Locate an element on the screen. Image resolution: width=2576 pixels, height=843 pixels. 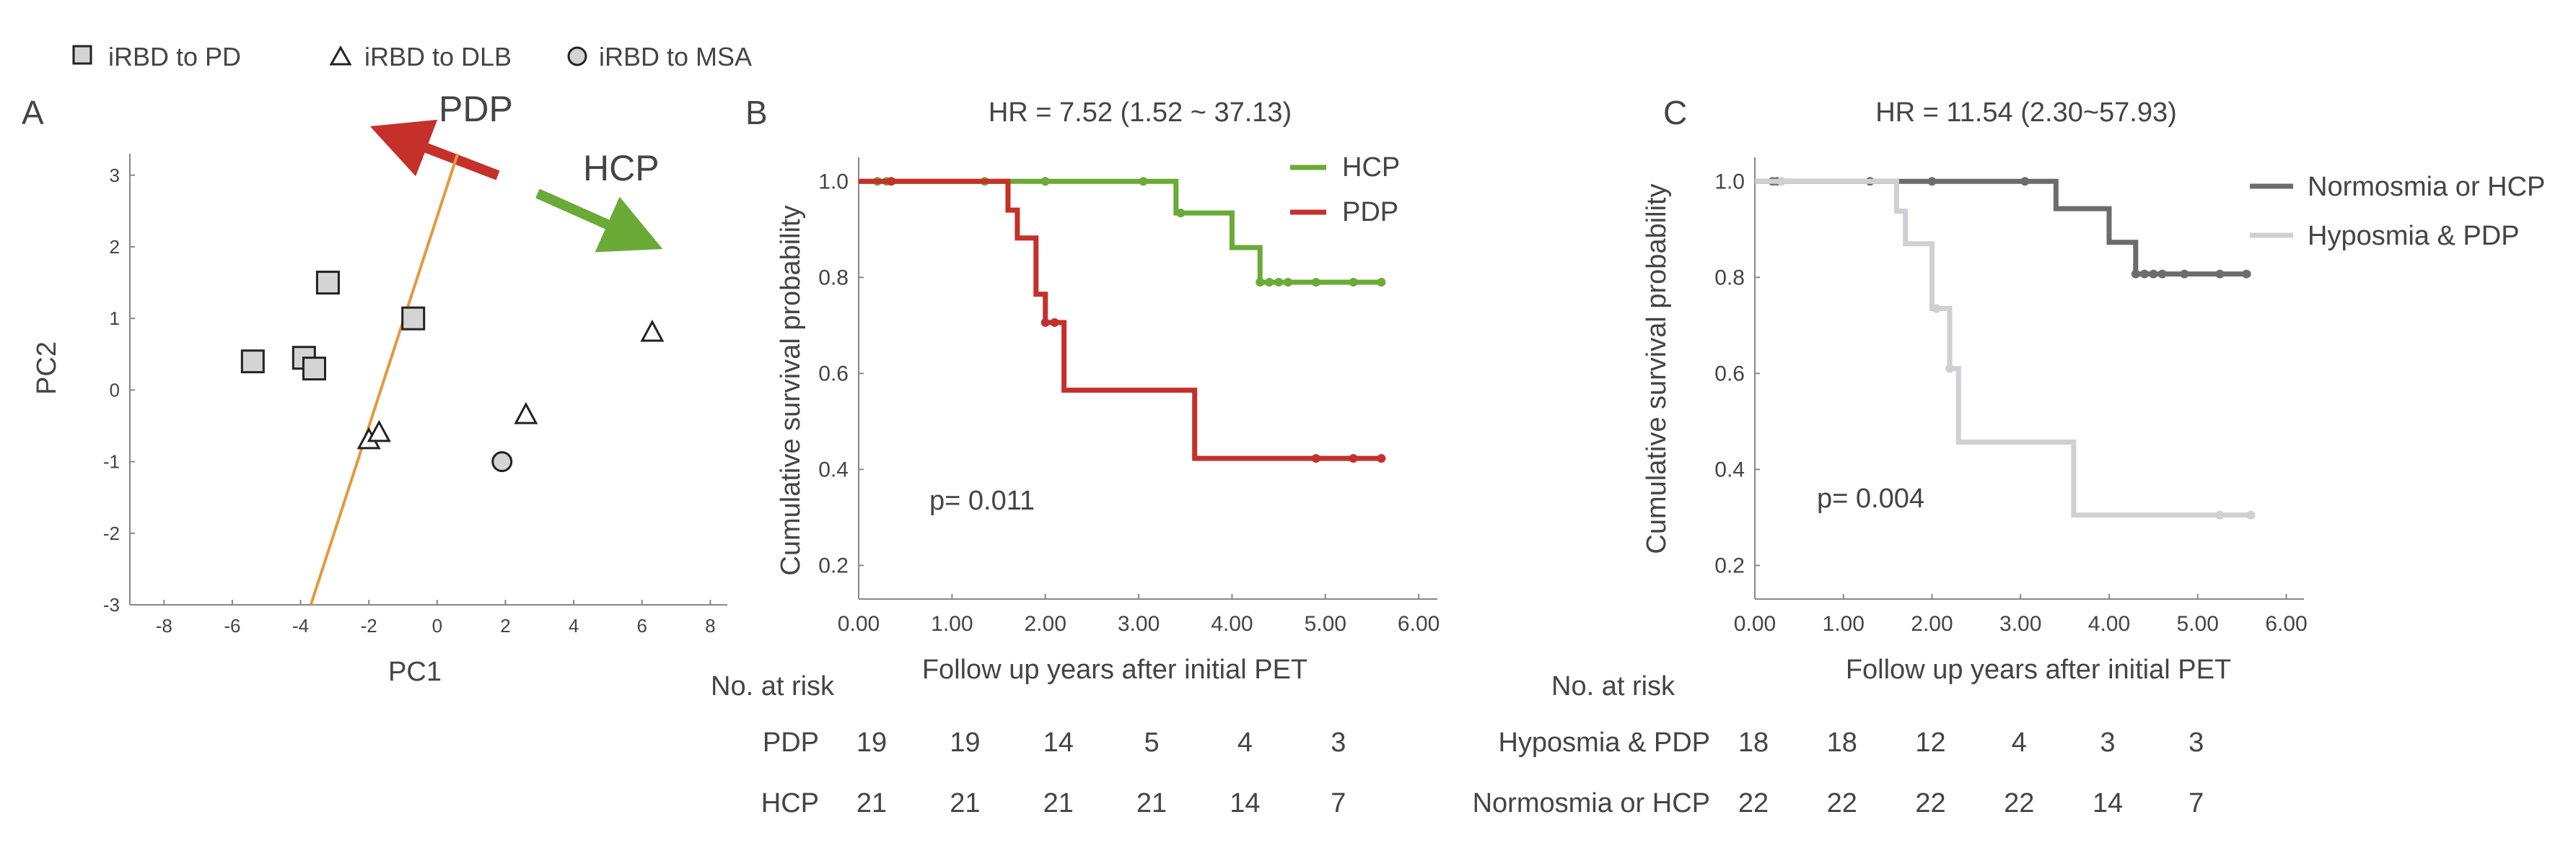
panel-c-title: HR = 11.54 (2.30~57.93) is located at coordinates (2026, 112).